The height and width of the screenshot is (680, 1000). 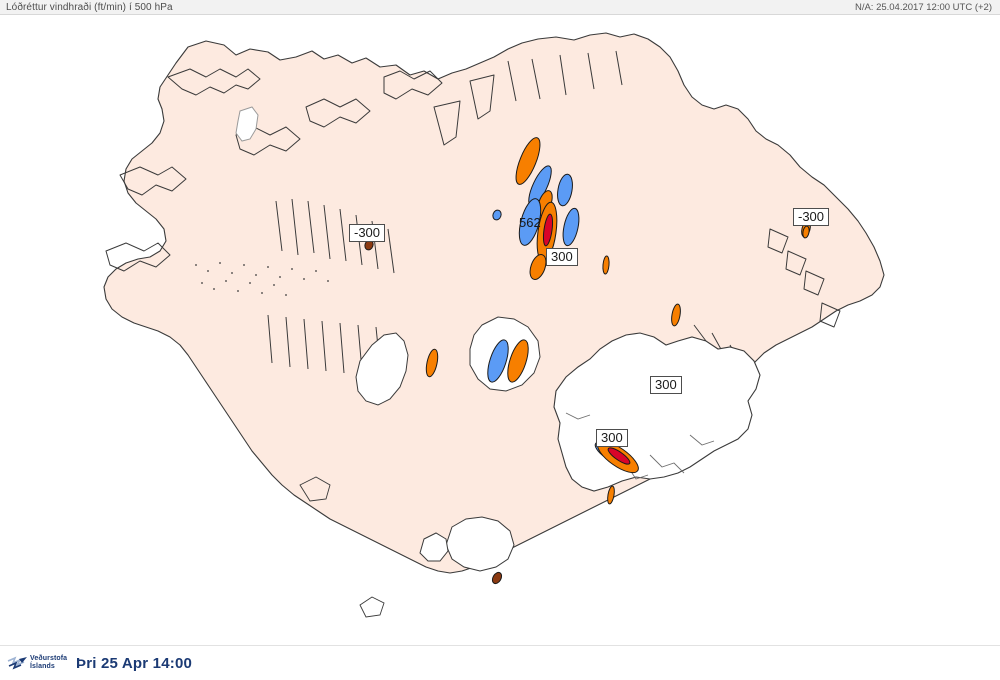 What do you see at coordinates (49, 658) in the screenshot?
I see `logo-line-1: Veðurstofa` at bounding box center [49, 658].